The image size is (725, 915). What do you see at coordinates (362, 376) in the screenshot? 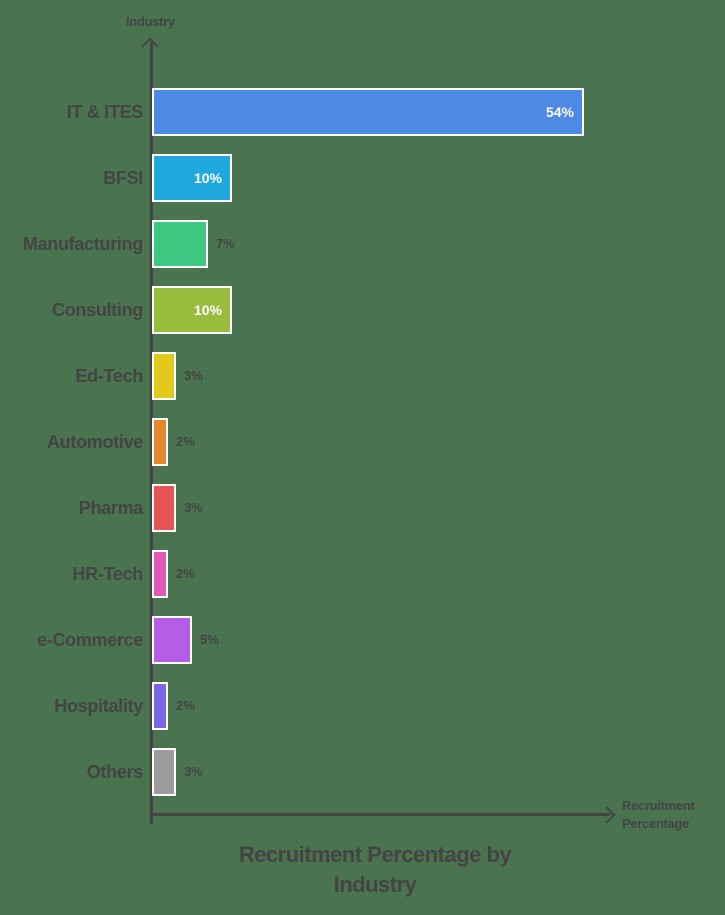
I see `bar-row: Ed-Tech 3%` at bounding box center [362, 376].